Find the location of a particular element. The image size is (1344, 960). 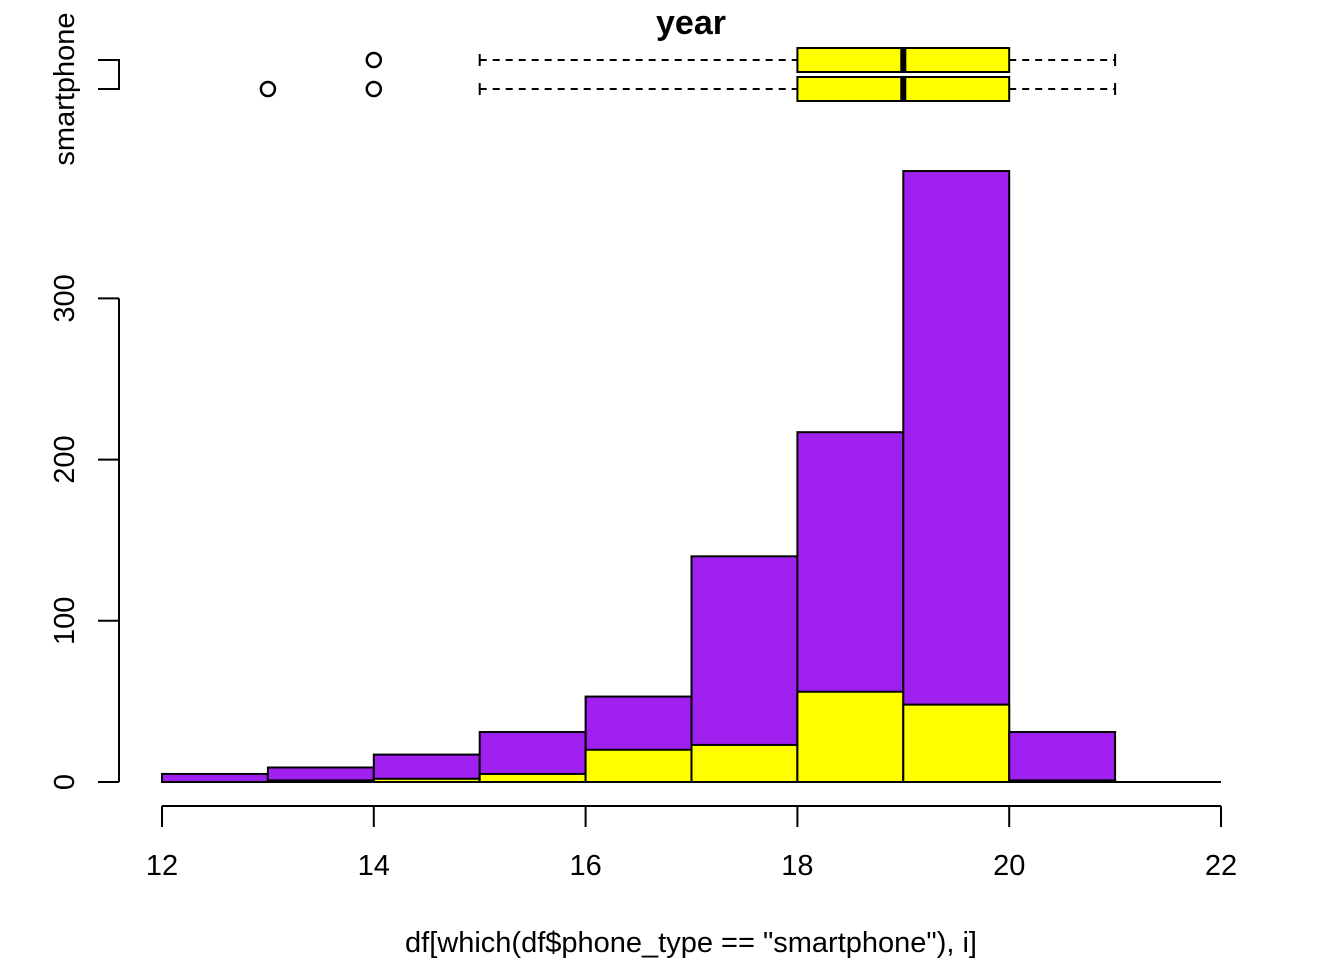

x-tick-label: 16 is located at coordinates (585, 866).